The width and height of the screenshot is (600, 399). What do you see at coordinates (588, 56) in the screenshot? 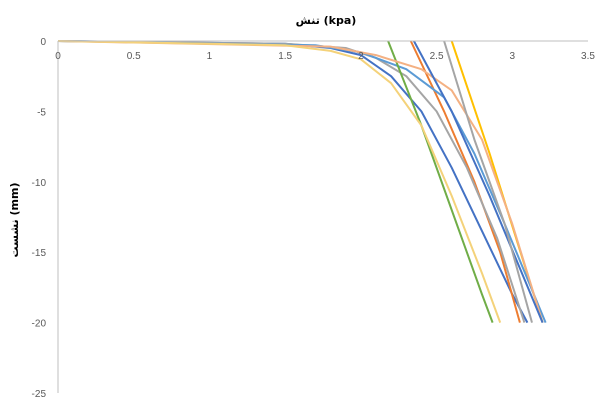
I see `x-tick-label: 3.5` at bounding box center [588, 56].